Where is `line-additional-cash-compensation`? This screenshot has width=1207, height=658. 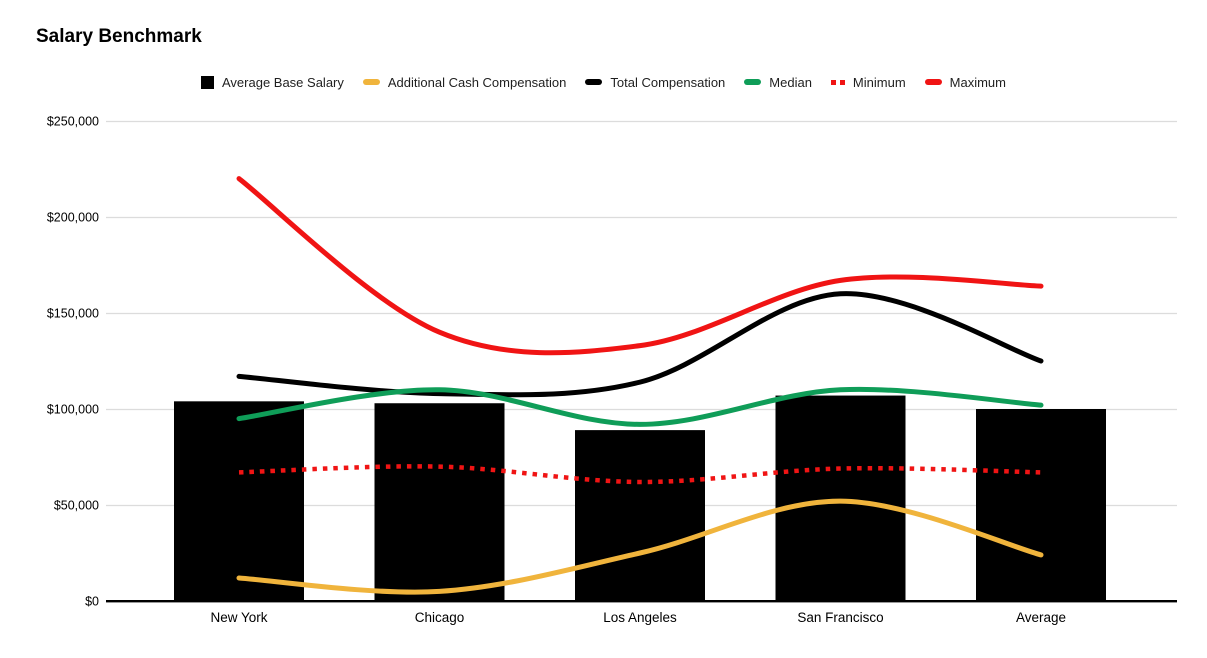
line-additional-cash-compensation is located at coordinates (640, 546).